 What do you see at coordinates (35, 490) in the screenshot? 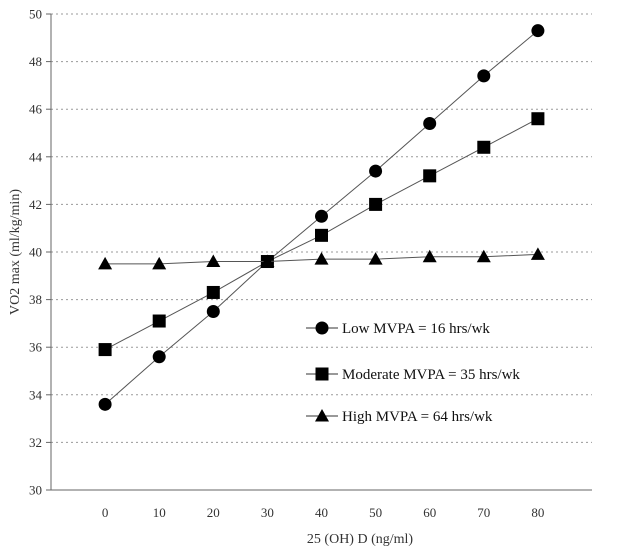
I see `y-tick-label: 30` at bounding box center [35, 490].